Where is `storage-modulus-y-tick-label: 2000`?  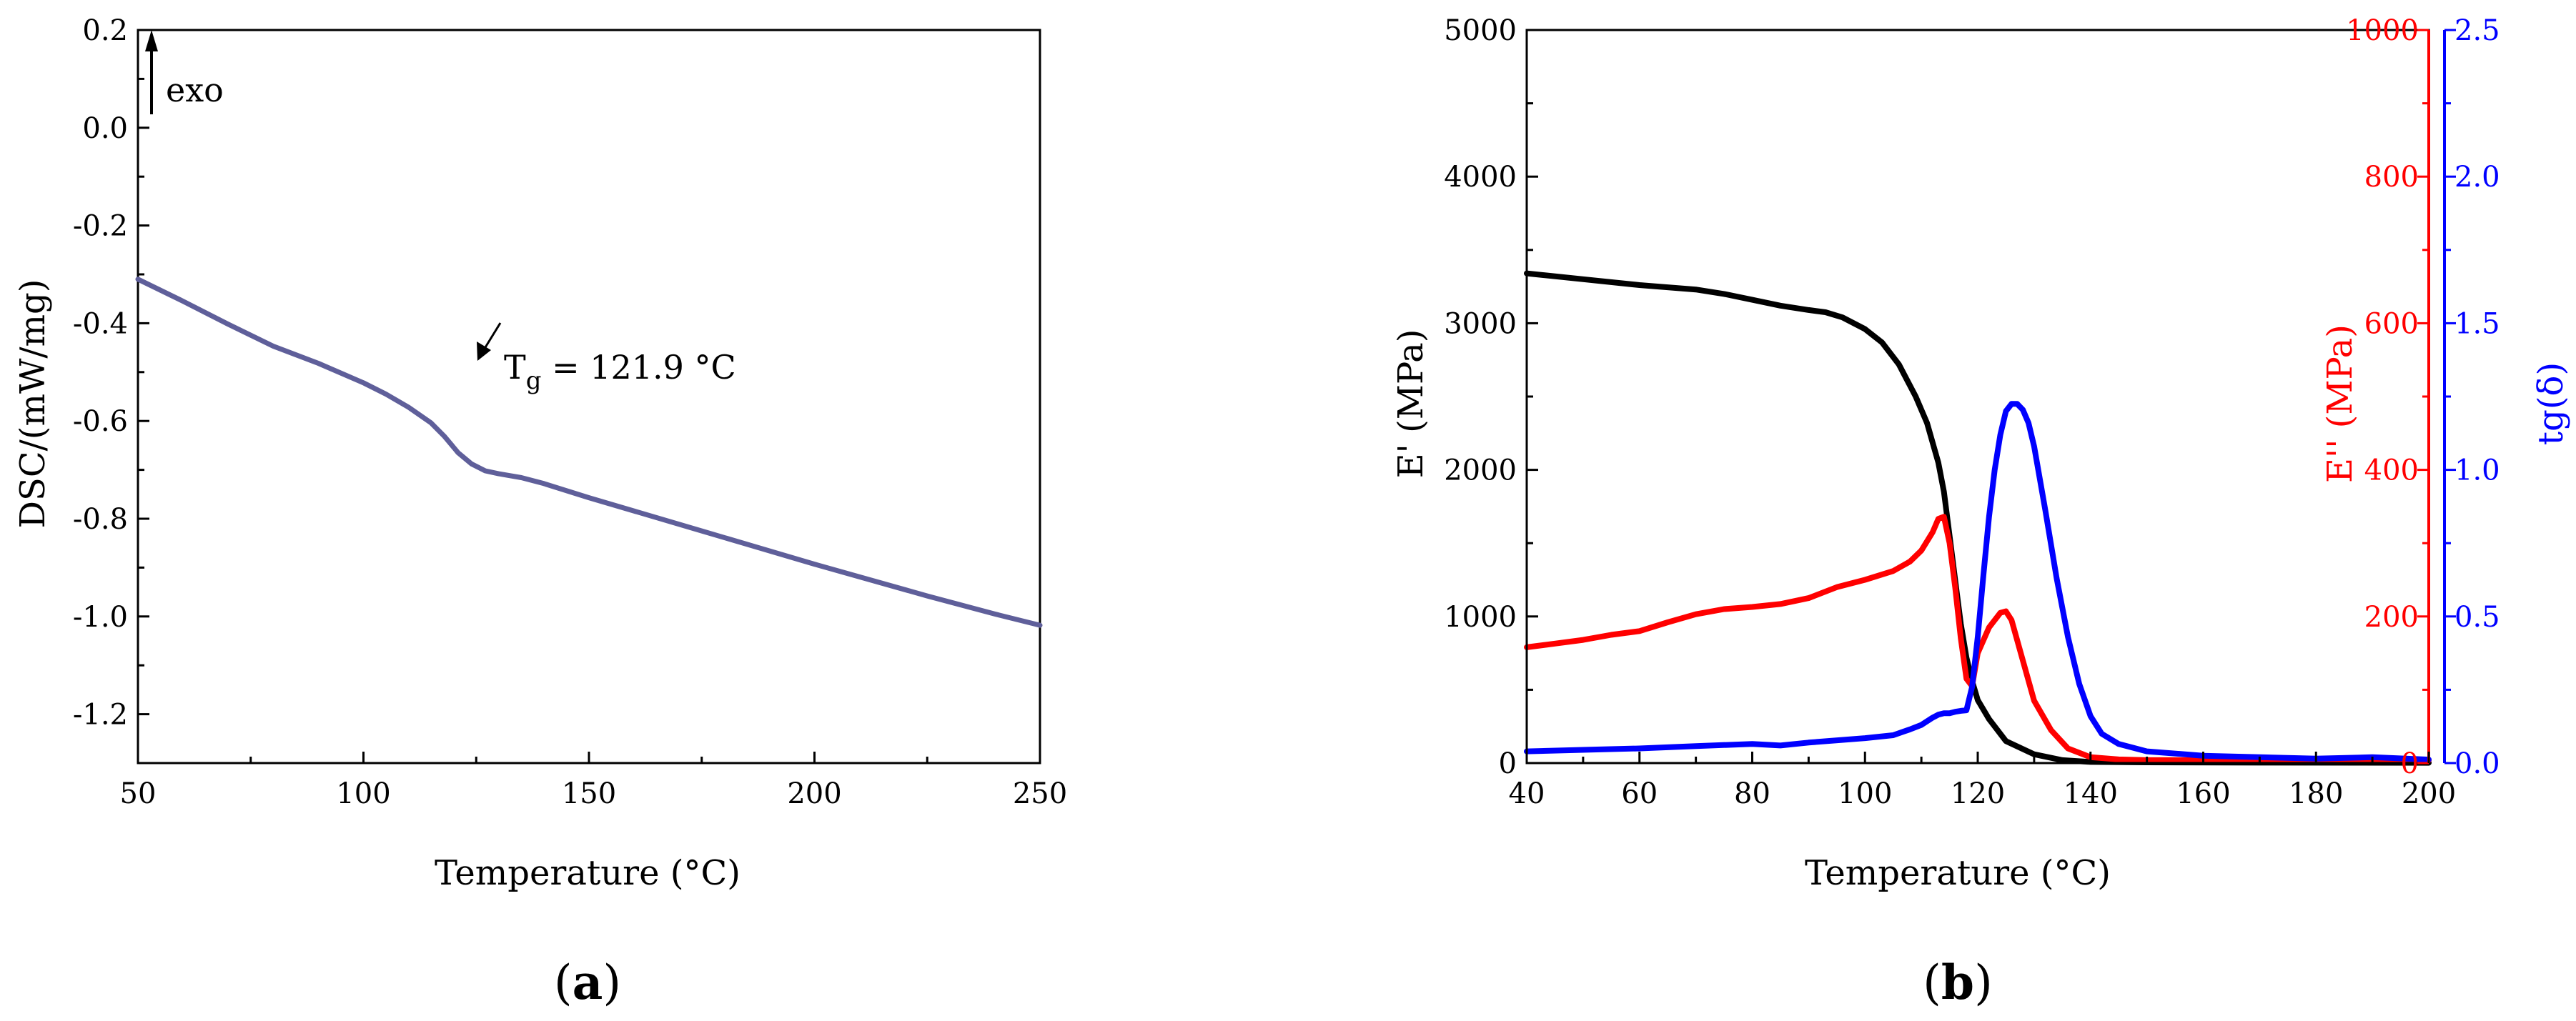 storage-modulus-y-tick-label: 2000 is located at coordinates (1480, 470).